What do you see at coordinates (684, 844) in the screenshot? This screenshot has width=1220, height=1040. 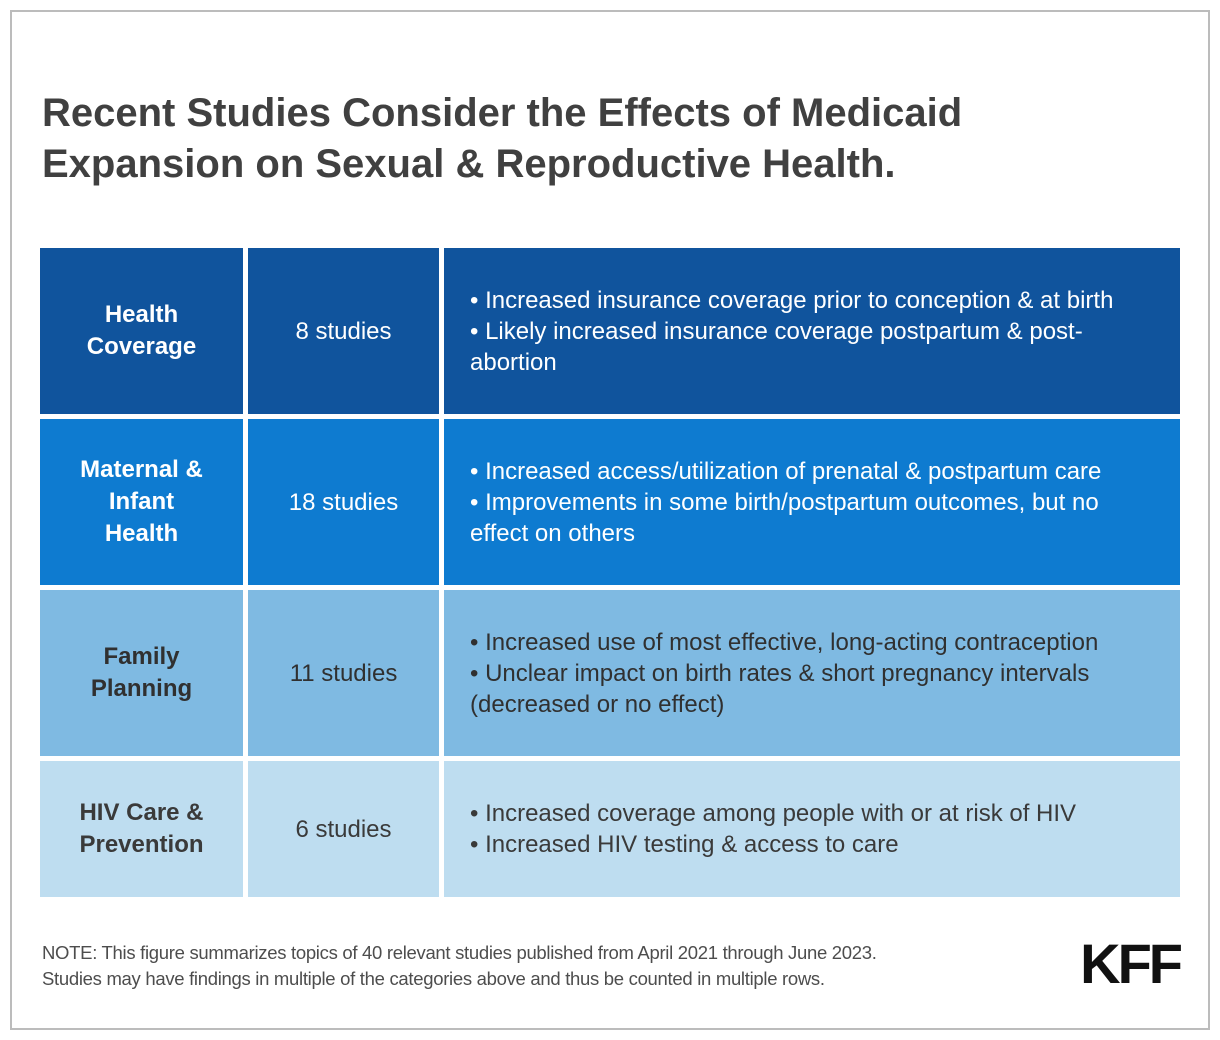 I see `finding-item: • Increased HIV testing & access to care` at bounding box center [684, 844].